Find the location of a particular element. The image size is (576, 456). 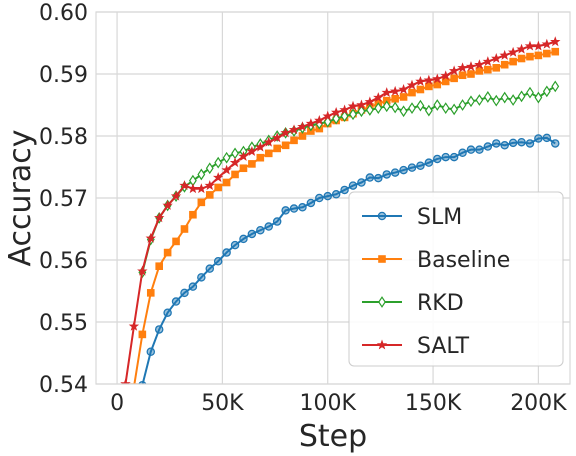

legend-label-baseline: Baseline is located at coordinates (463, 260).